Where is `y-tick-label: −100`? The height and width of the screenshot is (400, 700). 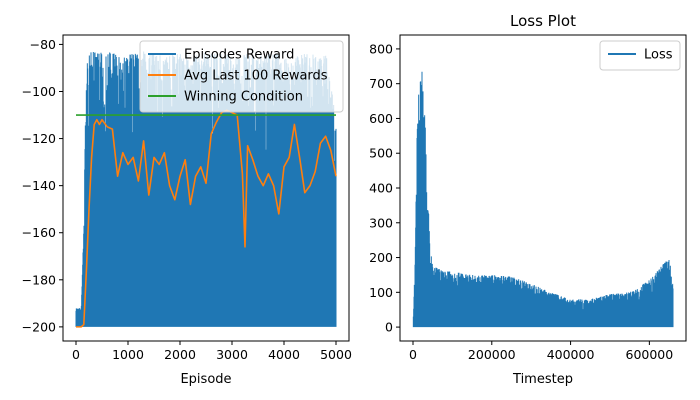
y-tick-label: −100 is located at coordinates (39, 91).